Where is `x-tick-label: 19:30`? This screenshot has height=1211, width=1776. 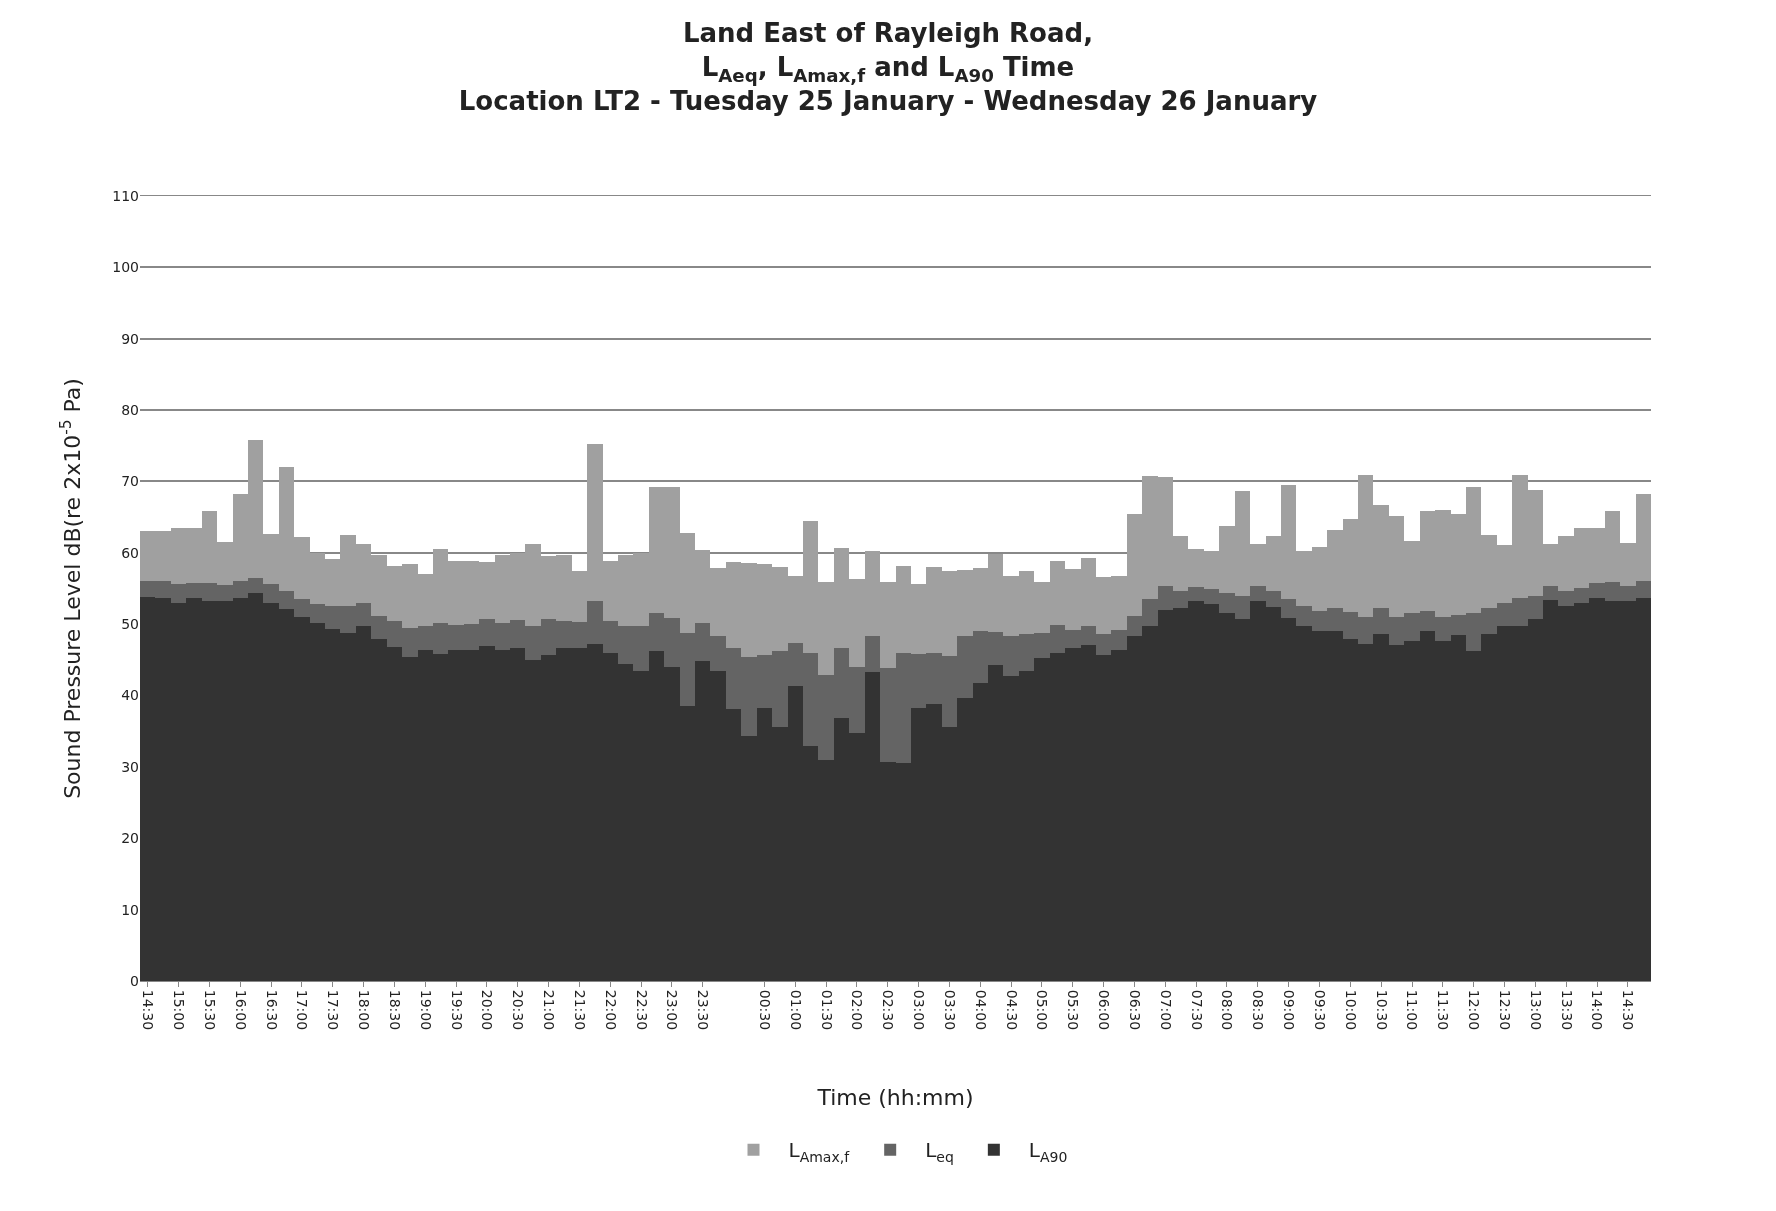 x-tick-label: 19:30 is located at coordinates (456, 1010).